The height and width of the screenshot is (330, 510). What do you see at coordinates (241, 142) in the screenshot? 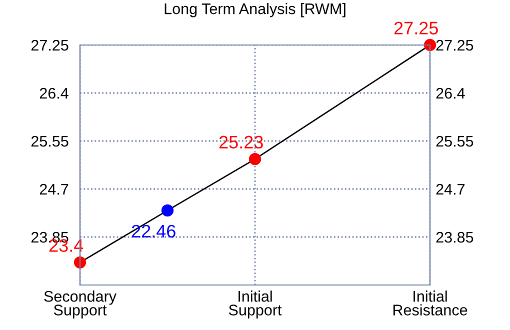
I see `data-label: 25.23` at bounding box center [241, 142].